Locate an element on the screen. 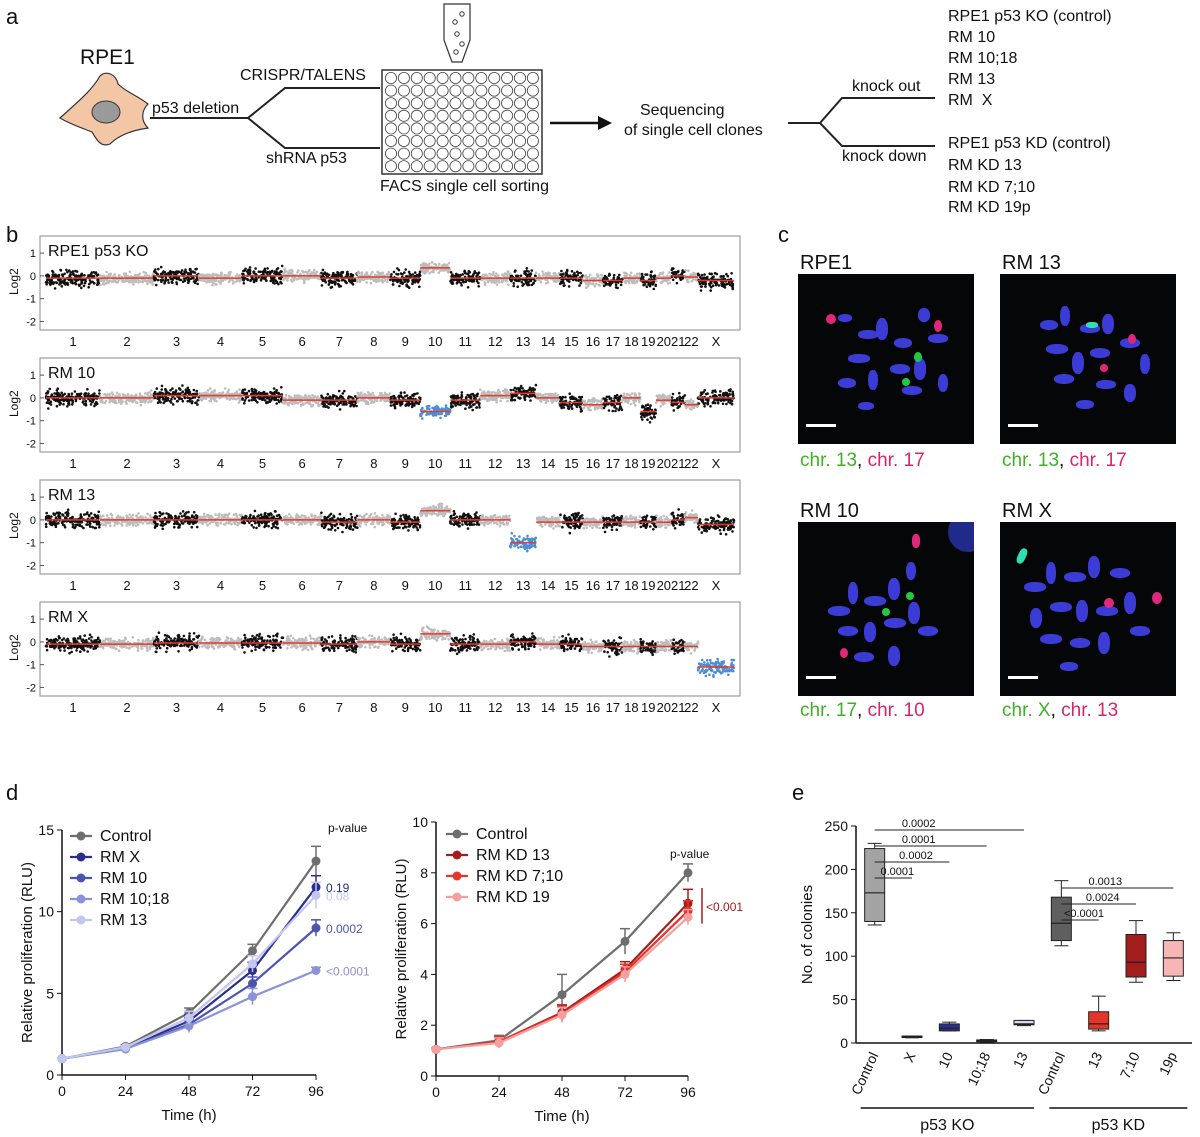 The width and height of the screenshot is (1200, 1137). ytick-label: -2 is located at coordinates (31, 566).